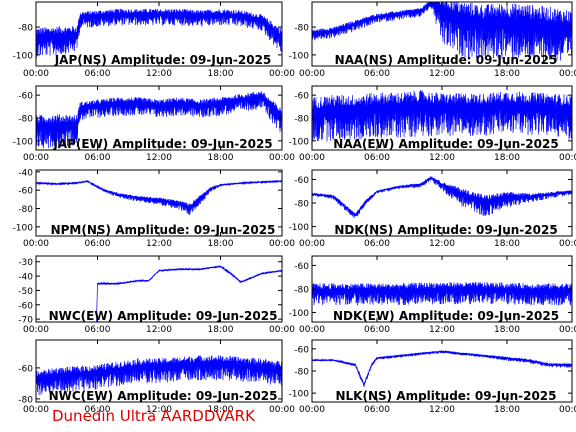 The width and height of the screenshot is (576, 432). What do you see at coordinates (25, 292) in the screenshot?
I see `y-tick-label: -50` at bounding box center [25, 292].